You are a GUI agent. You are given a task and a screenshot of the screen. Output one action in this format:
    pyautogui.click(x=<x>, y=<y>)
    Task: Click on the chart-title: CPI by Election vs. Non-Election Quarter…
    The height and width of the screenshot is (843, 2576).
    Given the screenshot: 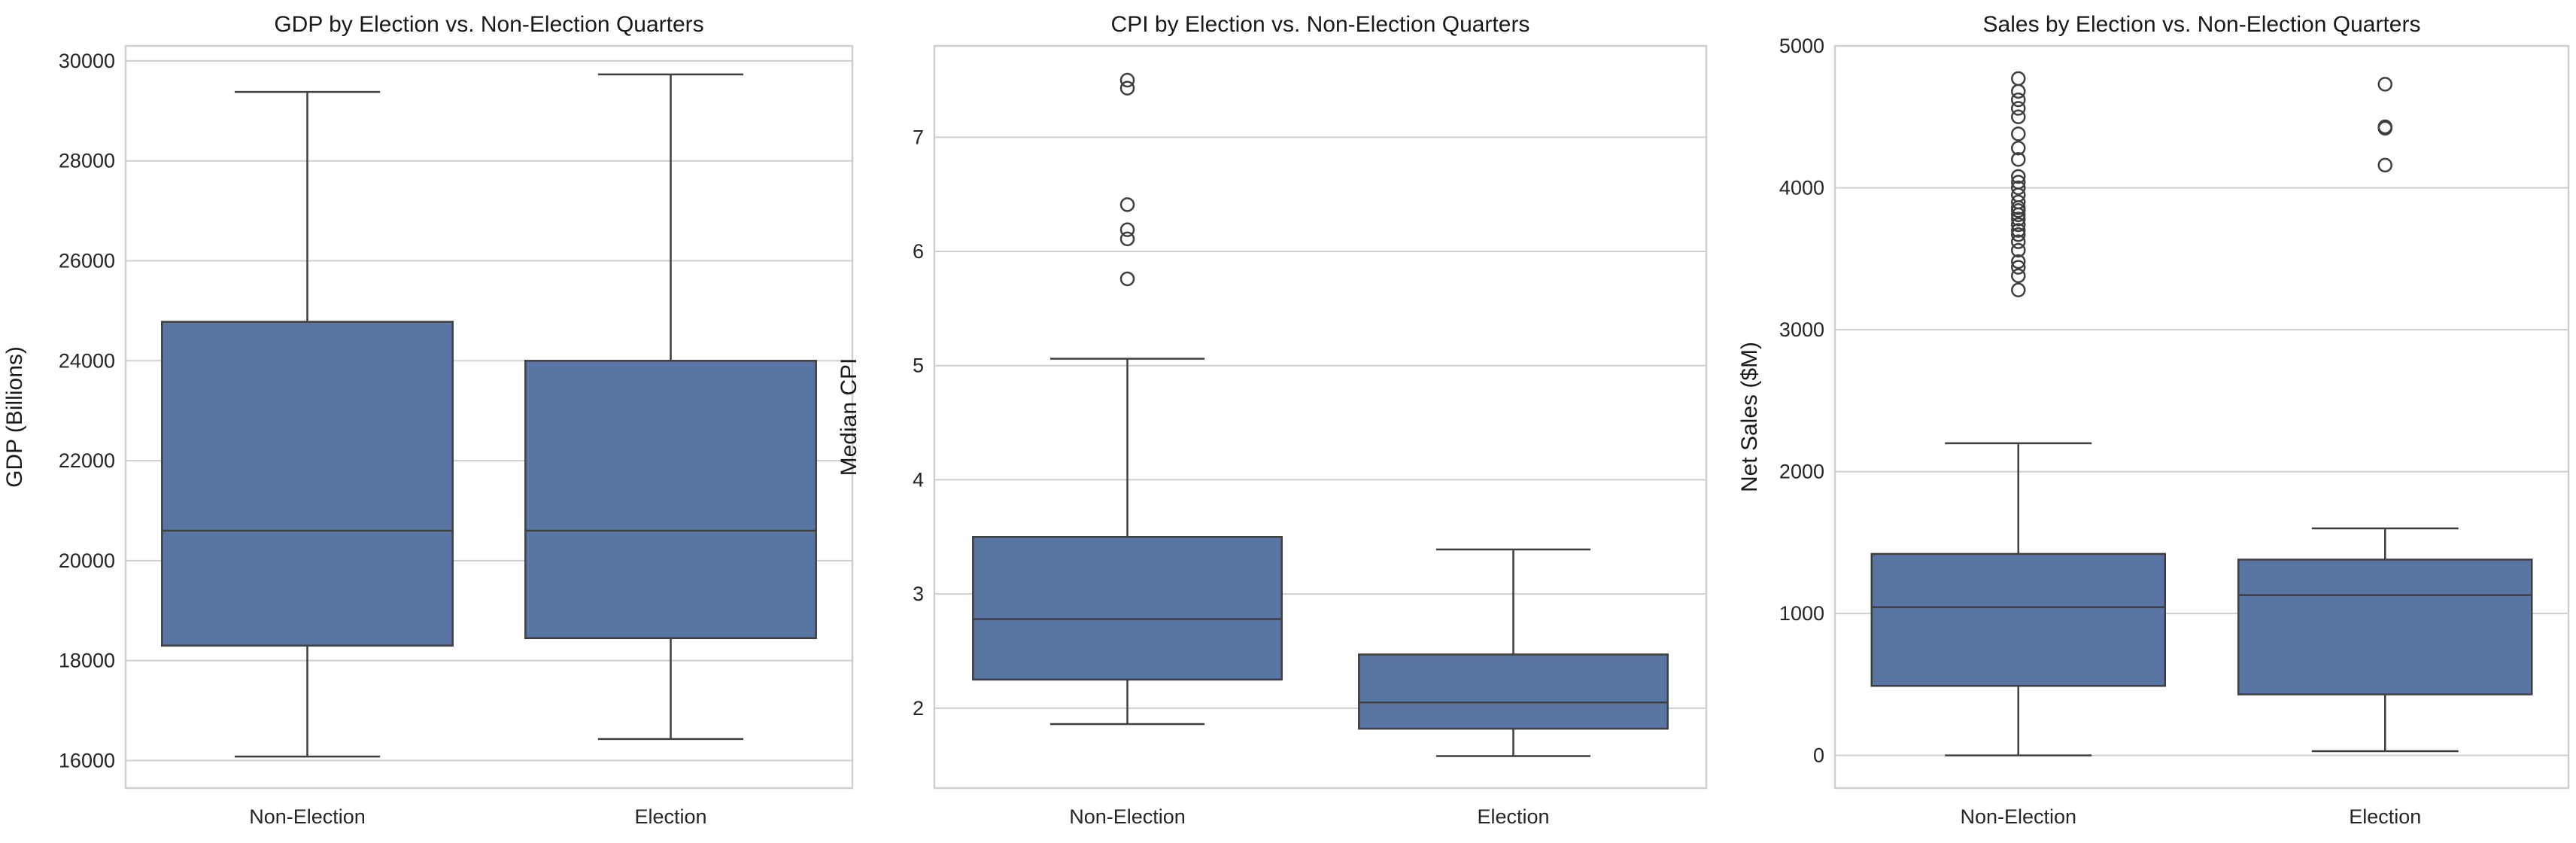 What is the action you would take?
    pyautogui.click(x=1320, y=24)
    